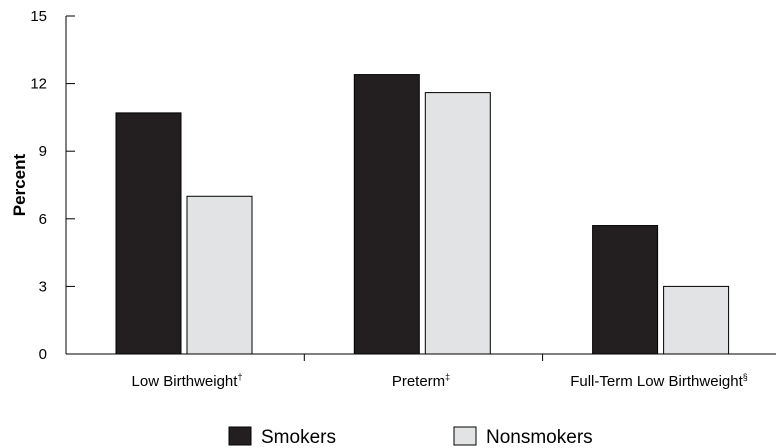 The height and width of the screenshot is (448, 776). Describe the element at coordinates (539, 437) in the screenshot. I see `legend-label-nonsmokers: Nonsmokers` at that location.